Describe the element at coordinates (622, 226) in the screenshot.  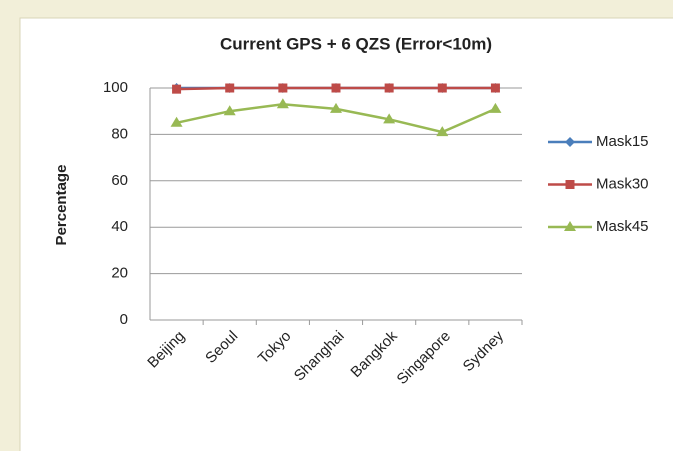
I see `legend-label: Mask45` at that location.